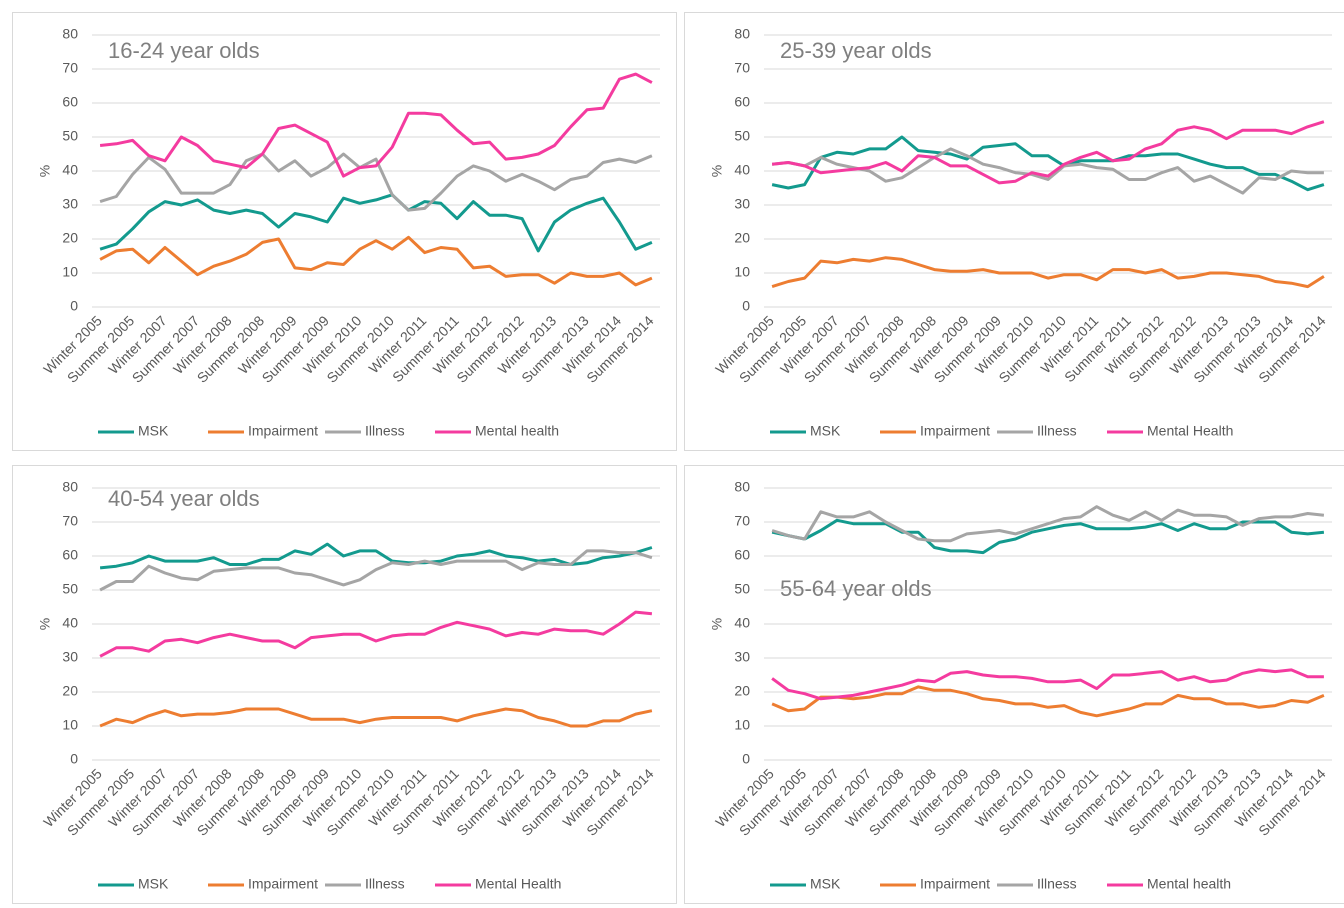 The image size is (1344, 908). Describe the element at coordinates (856, 50) in the screenshot. I see `chart-title: 25-39 year olds` at that location.